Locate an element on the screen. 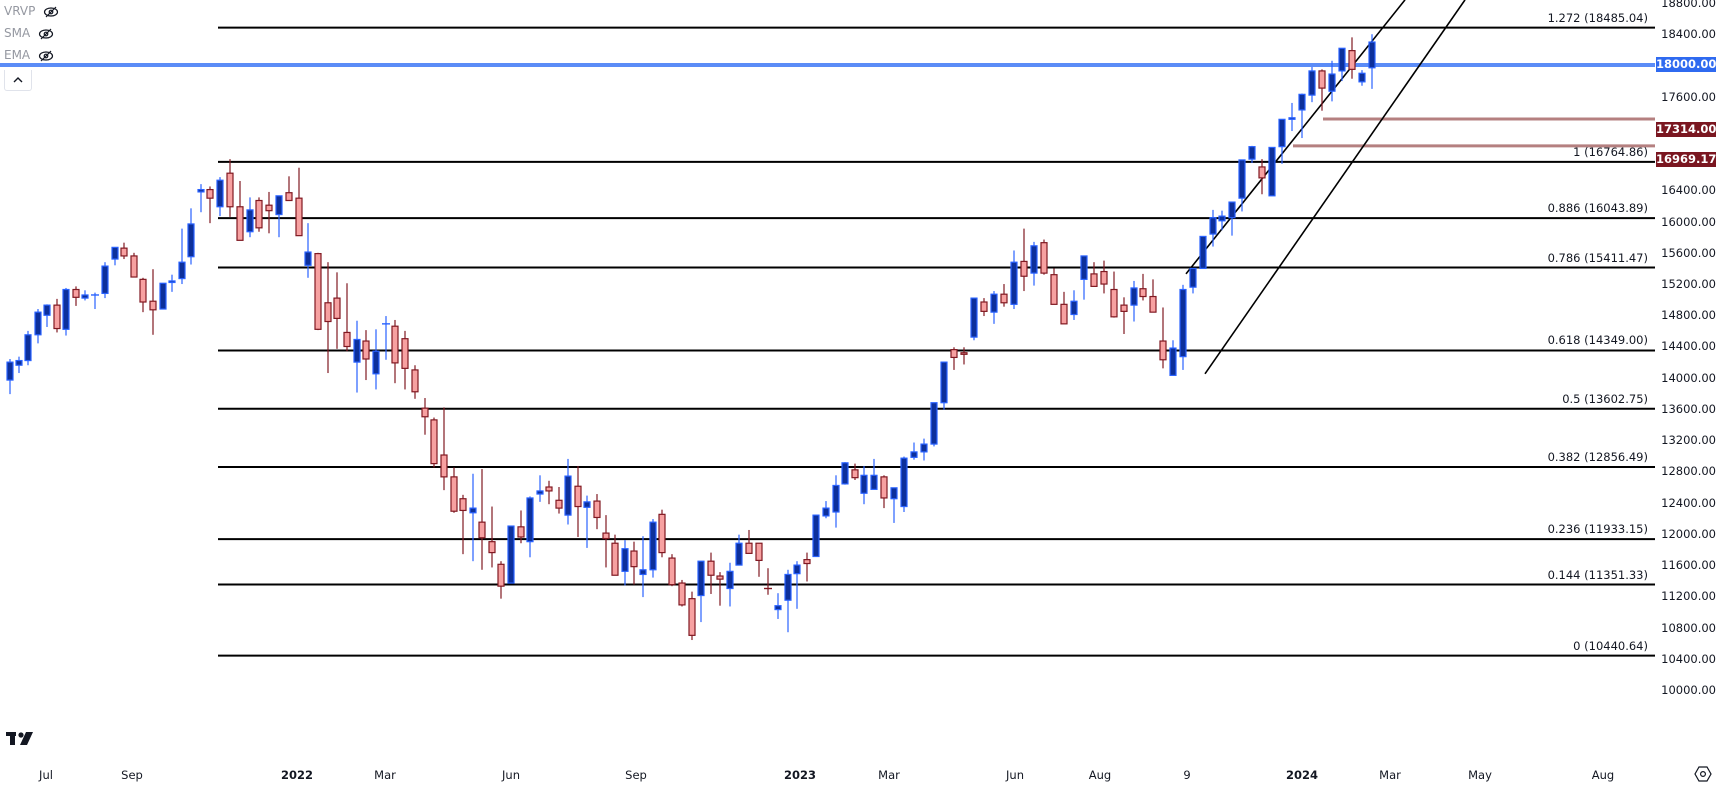 This screenshot has width=1720, height=786. fib-label: 0 (10440.64) is located at coordinates (1610, 645).